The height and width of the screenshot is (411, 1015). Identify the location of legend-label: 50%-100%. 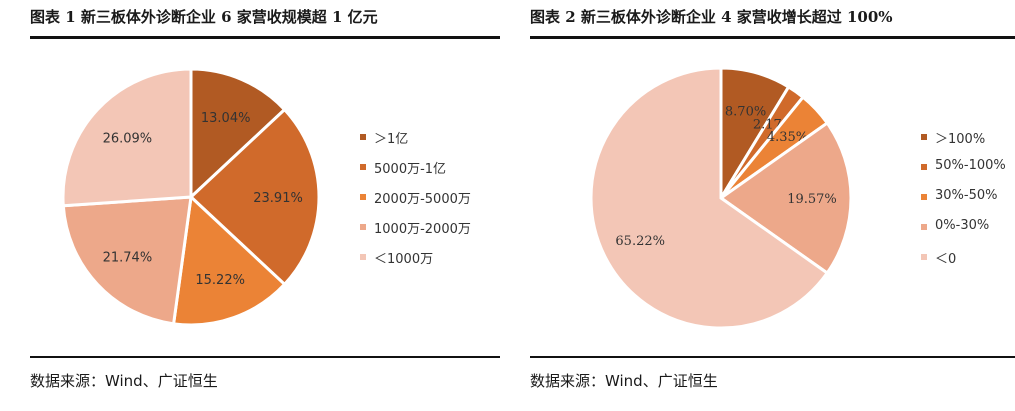
(970, 165).